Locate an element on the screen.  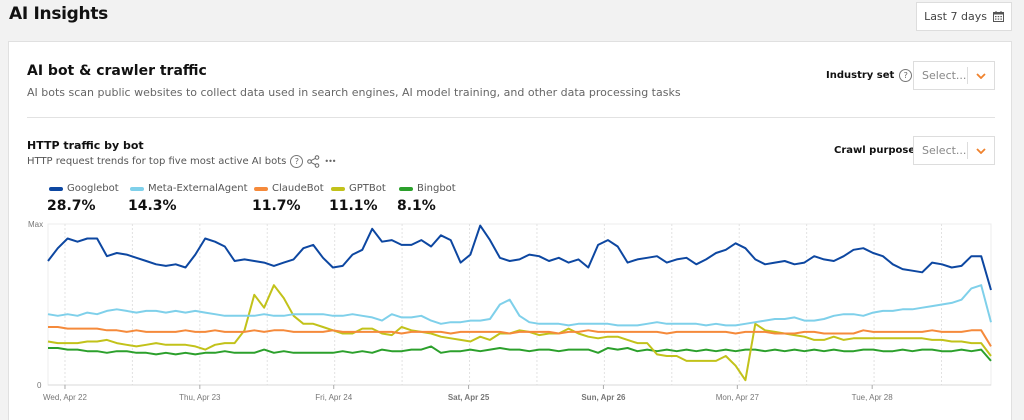
legend-item-gptbot: GPTBot 11.1% is located at coordinates (364, 198).